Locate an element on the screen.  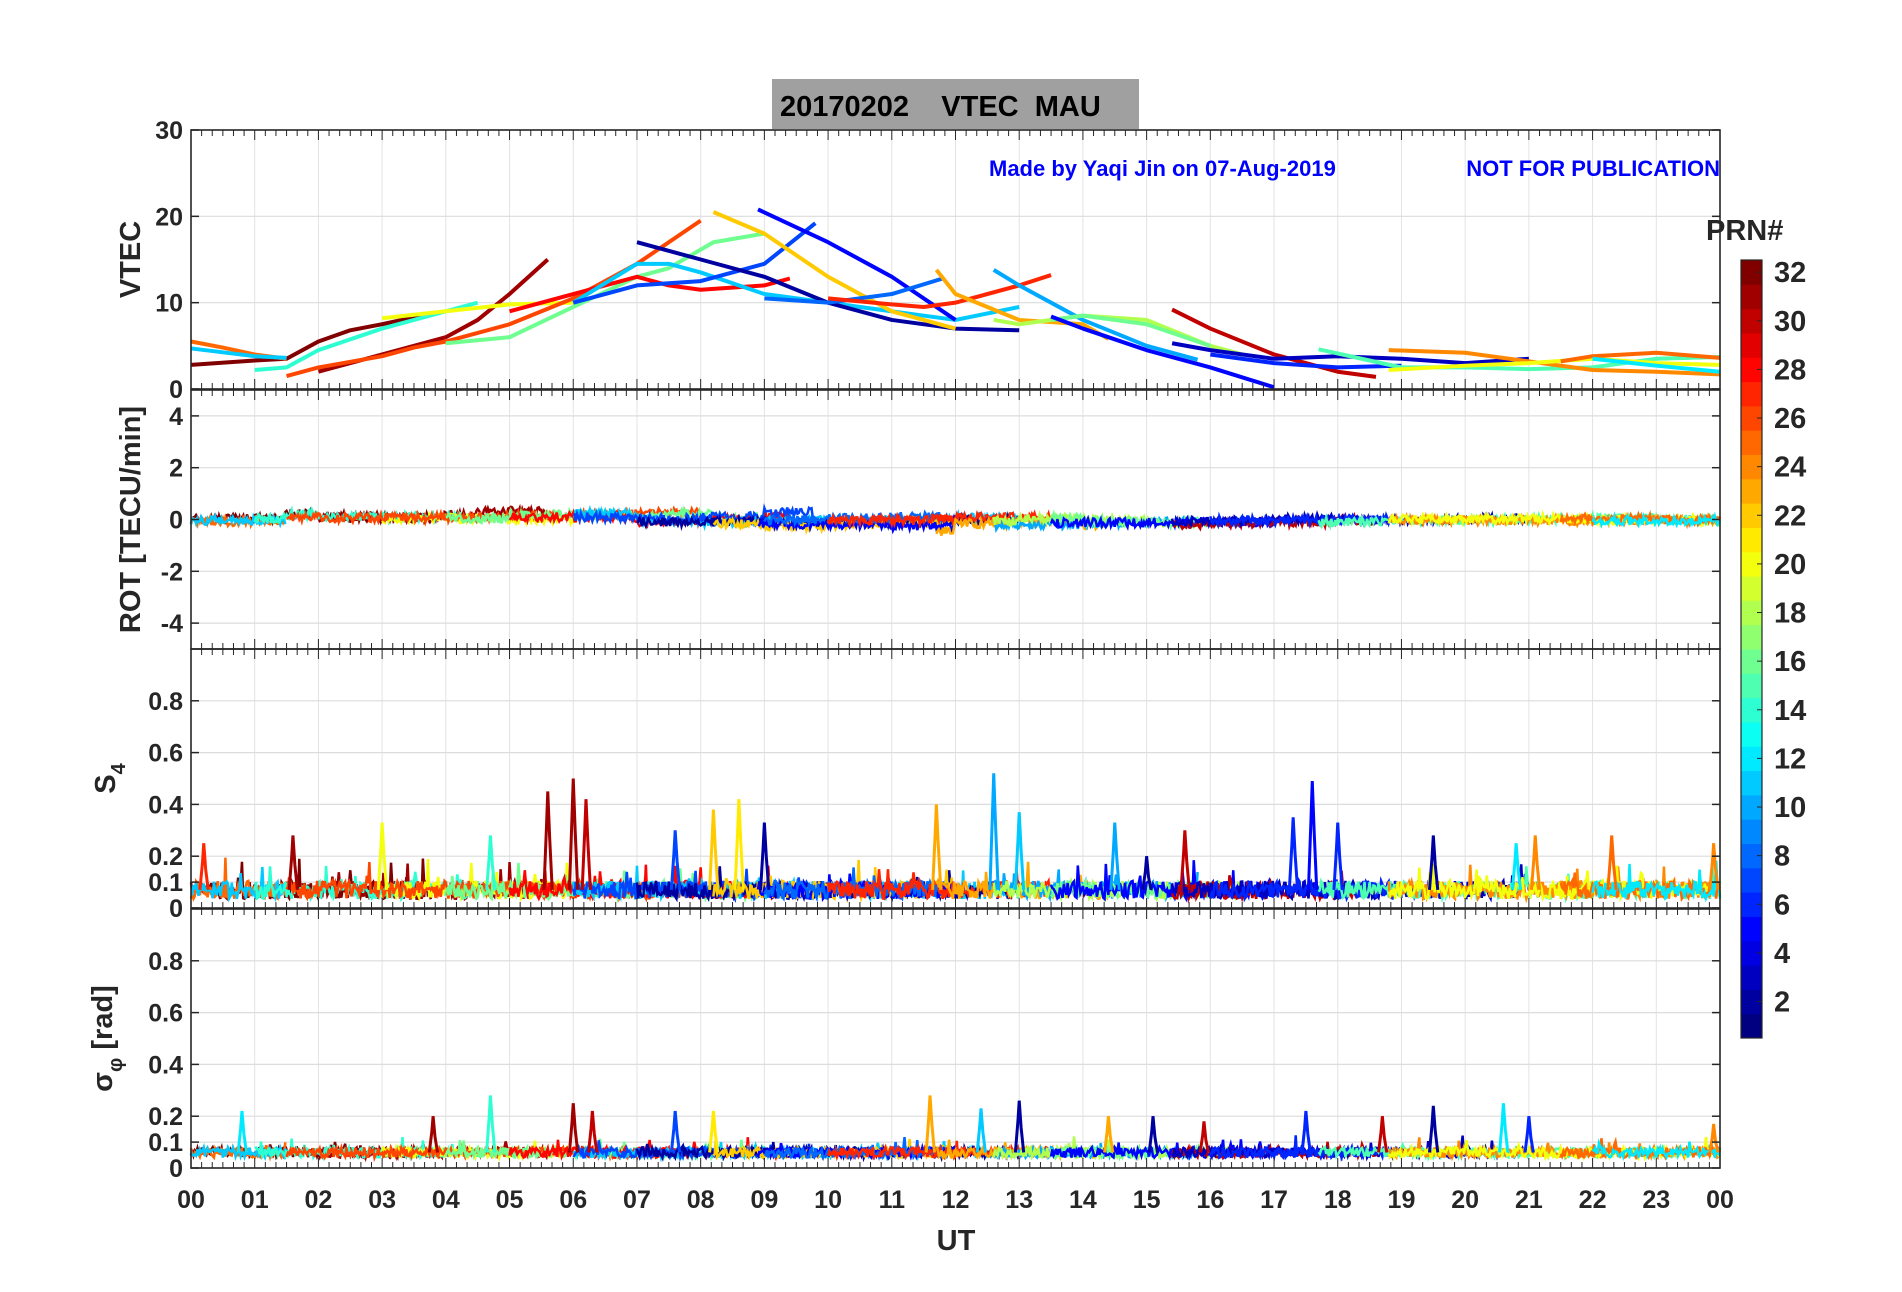
y-tick-label: 0.4 is located at coordinates (165, 805).